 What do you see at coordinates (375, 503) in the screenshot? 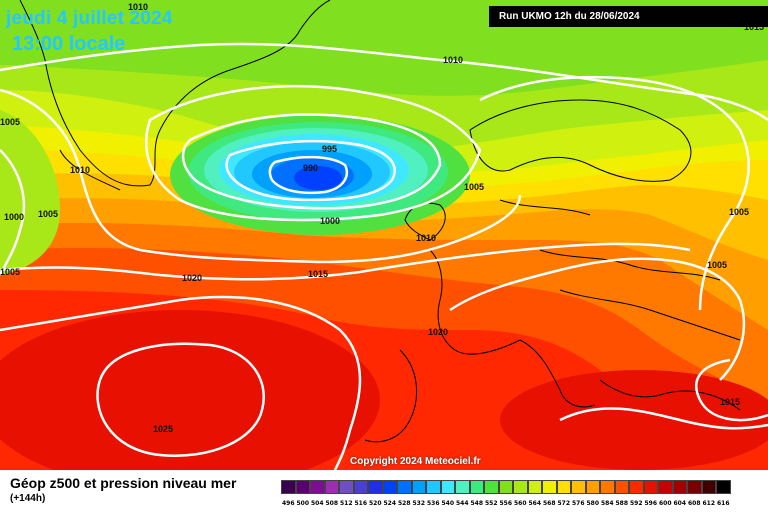
I see `color-tick-label: 520` at bounding box center [375, 503].